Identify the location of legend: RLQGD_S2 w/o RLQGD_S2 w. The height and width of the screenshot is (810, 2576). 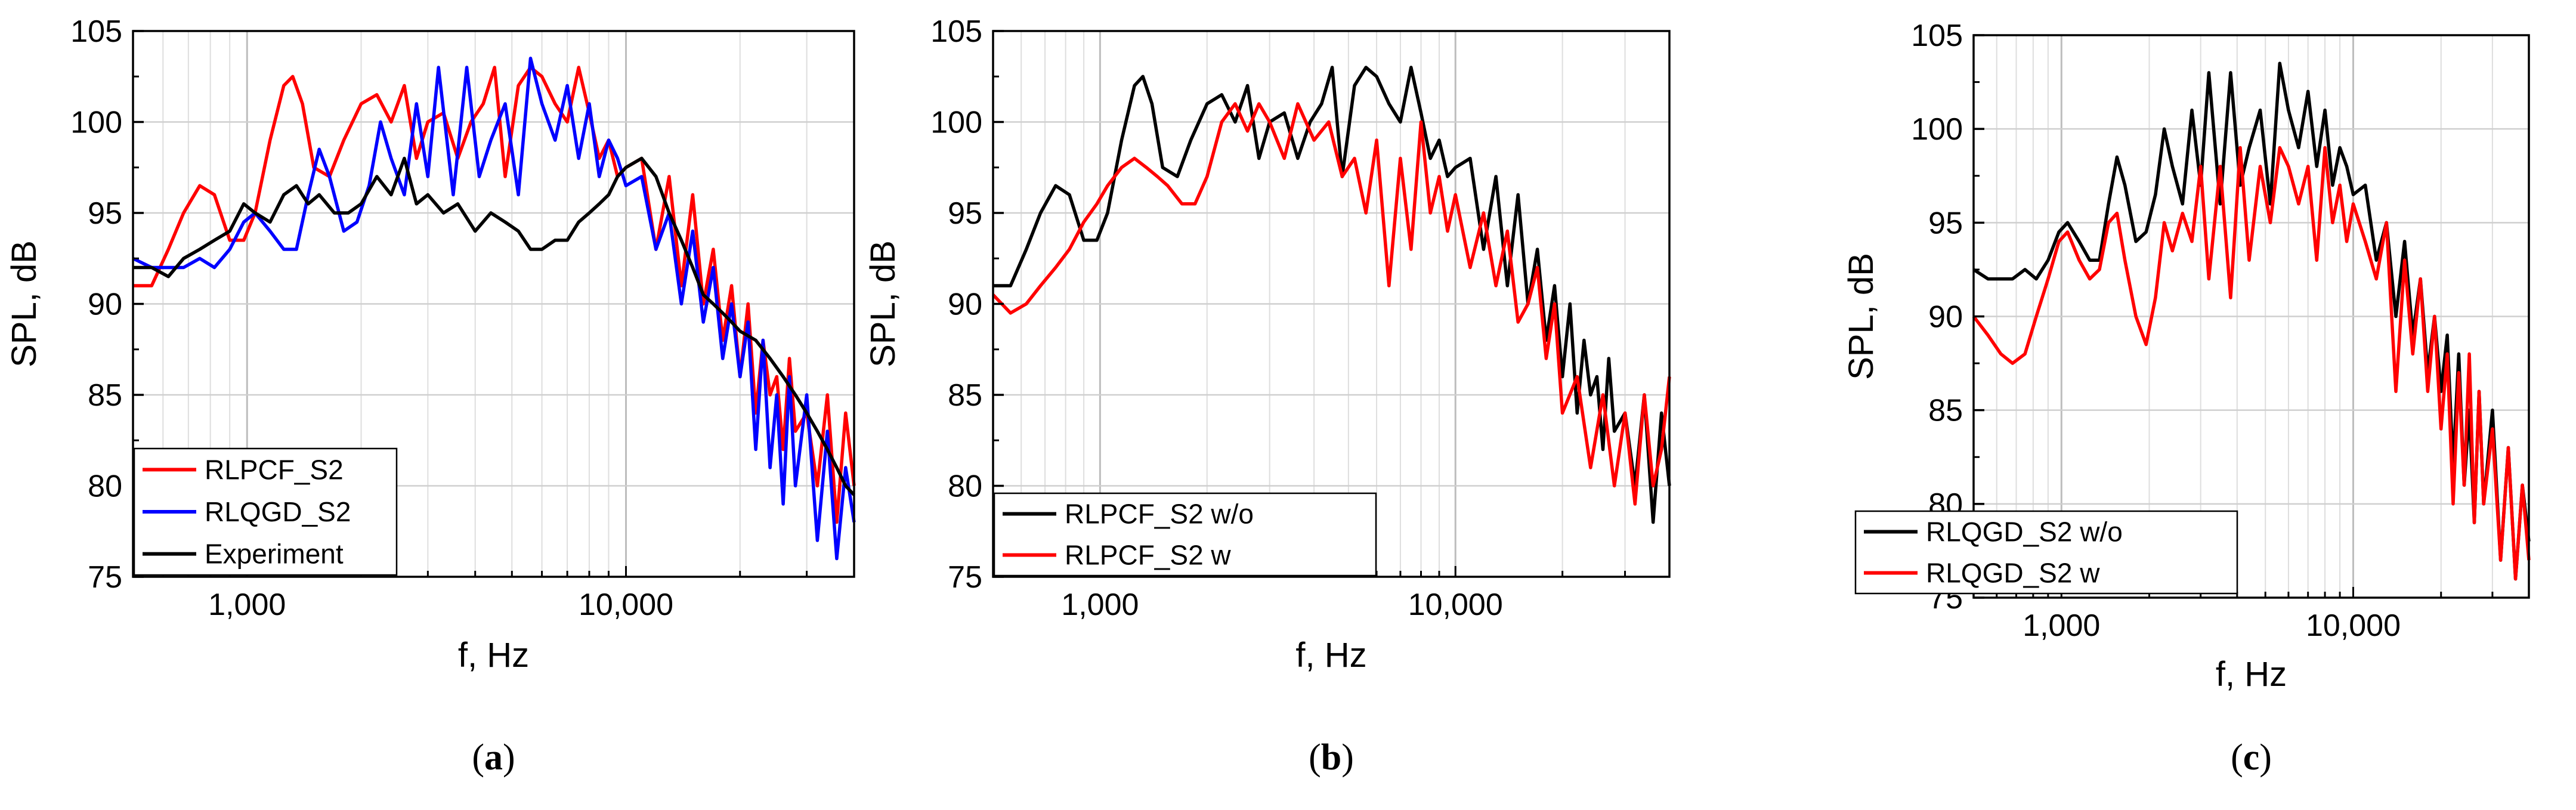
(2046, 552).